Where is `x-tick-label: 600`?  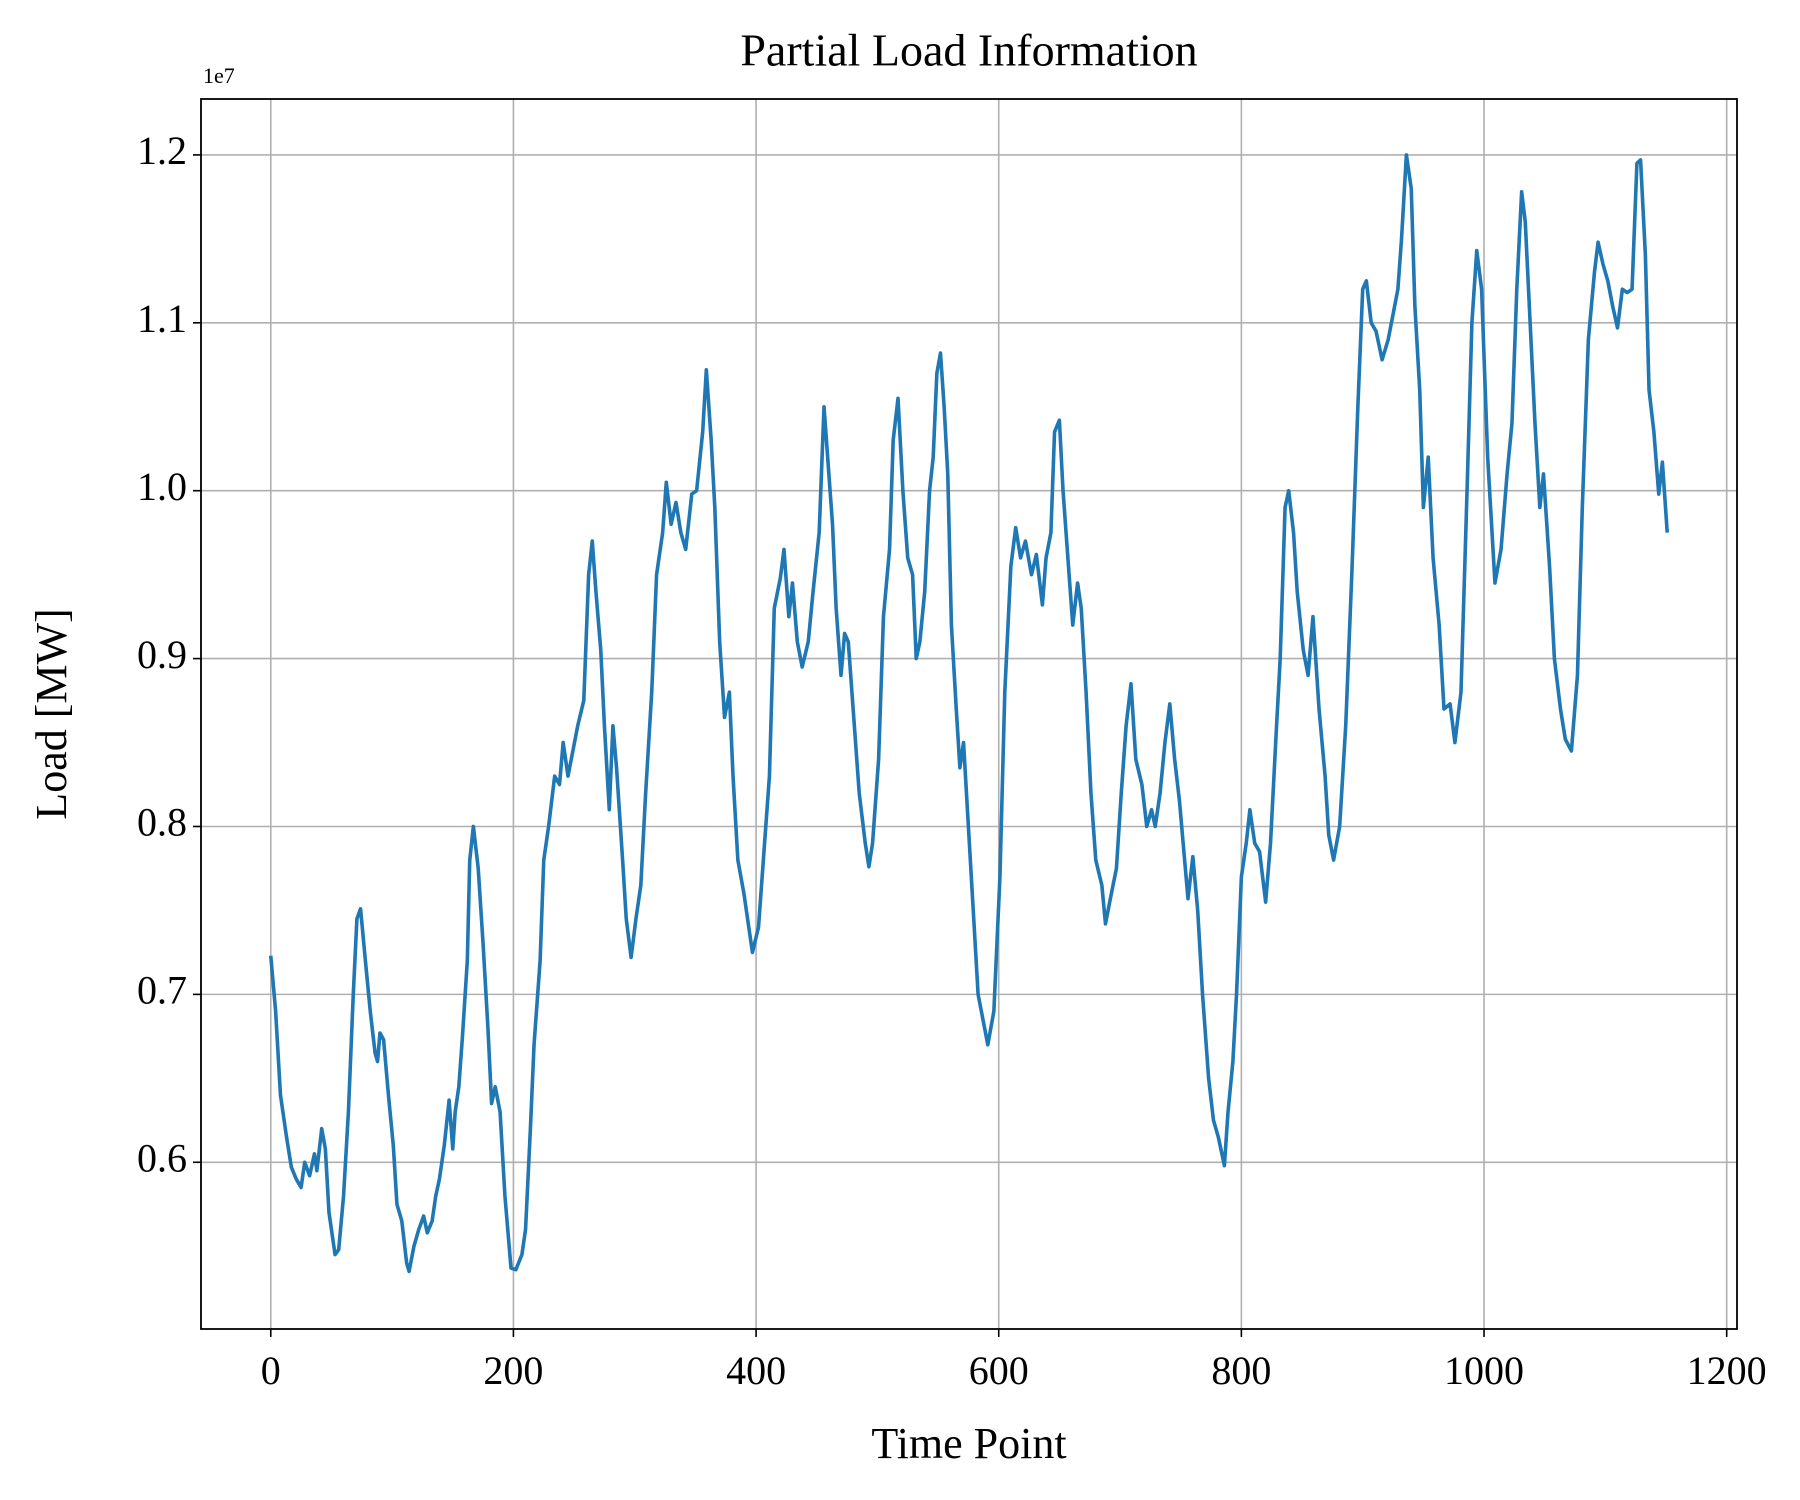
x-tick-label: 600 is located at coordinates (999, 1370).